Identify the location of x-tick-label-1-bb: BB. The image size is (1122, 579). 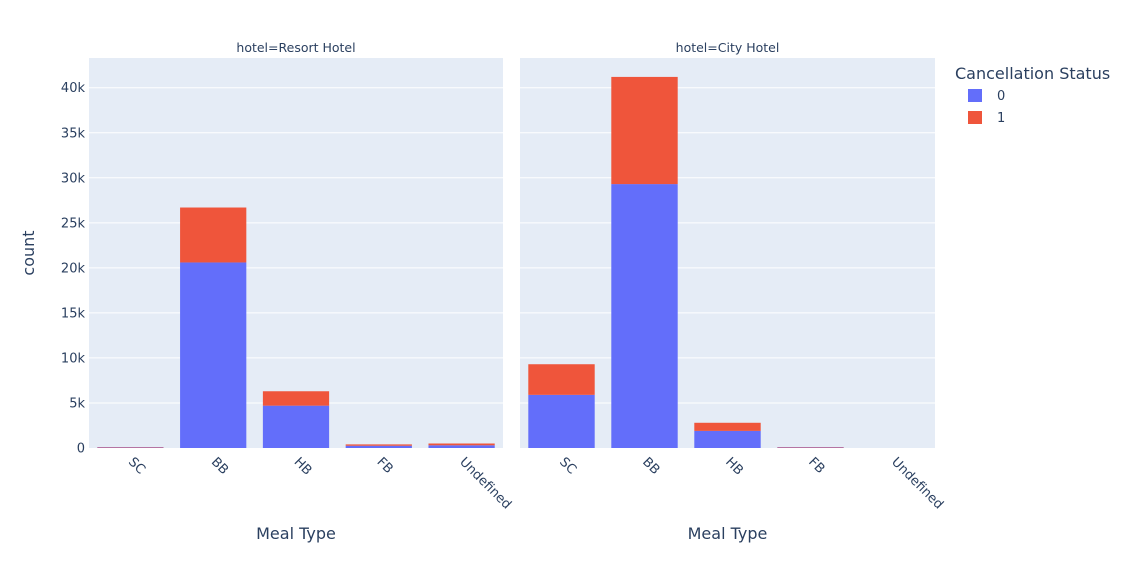
(219, 466).